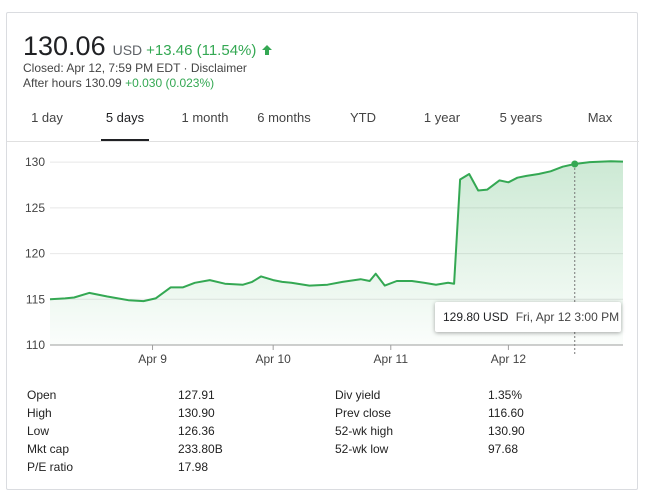 The image size is (646, 495). I want to click on tooltip-date: Fri, Apr 12 3:00 PM, so click(567, 317).